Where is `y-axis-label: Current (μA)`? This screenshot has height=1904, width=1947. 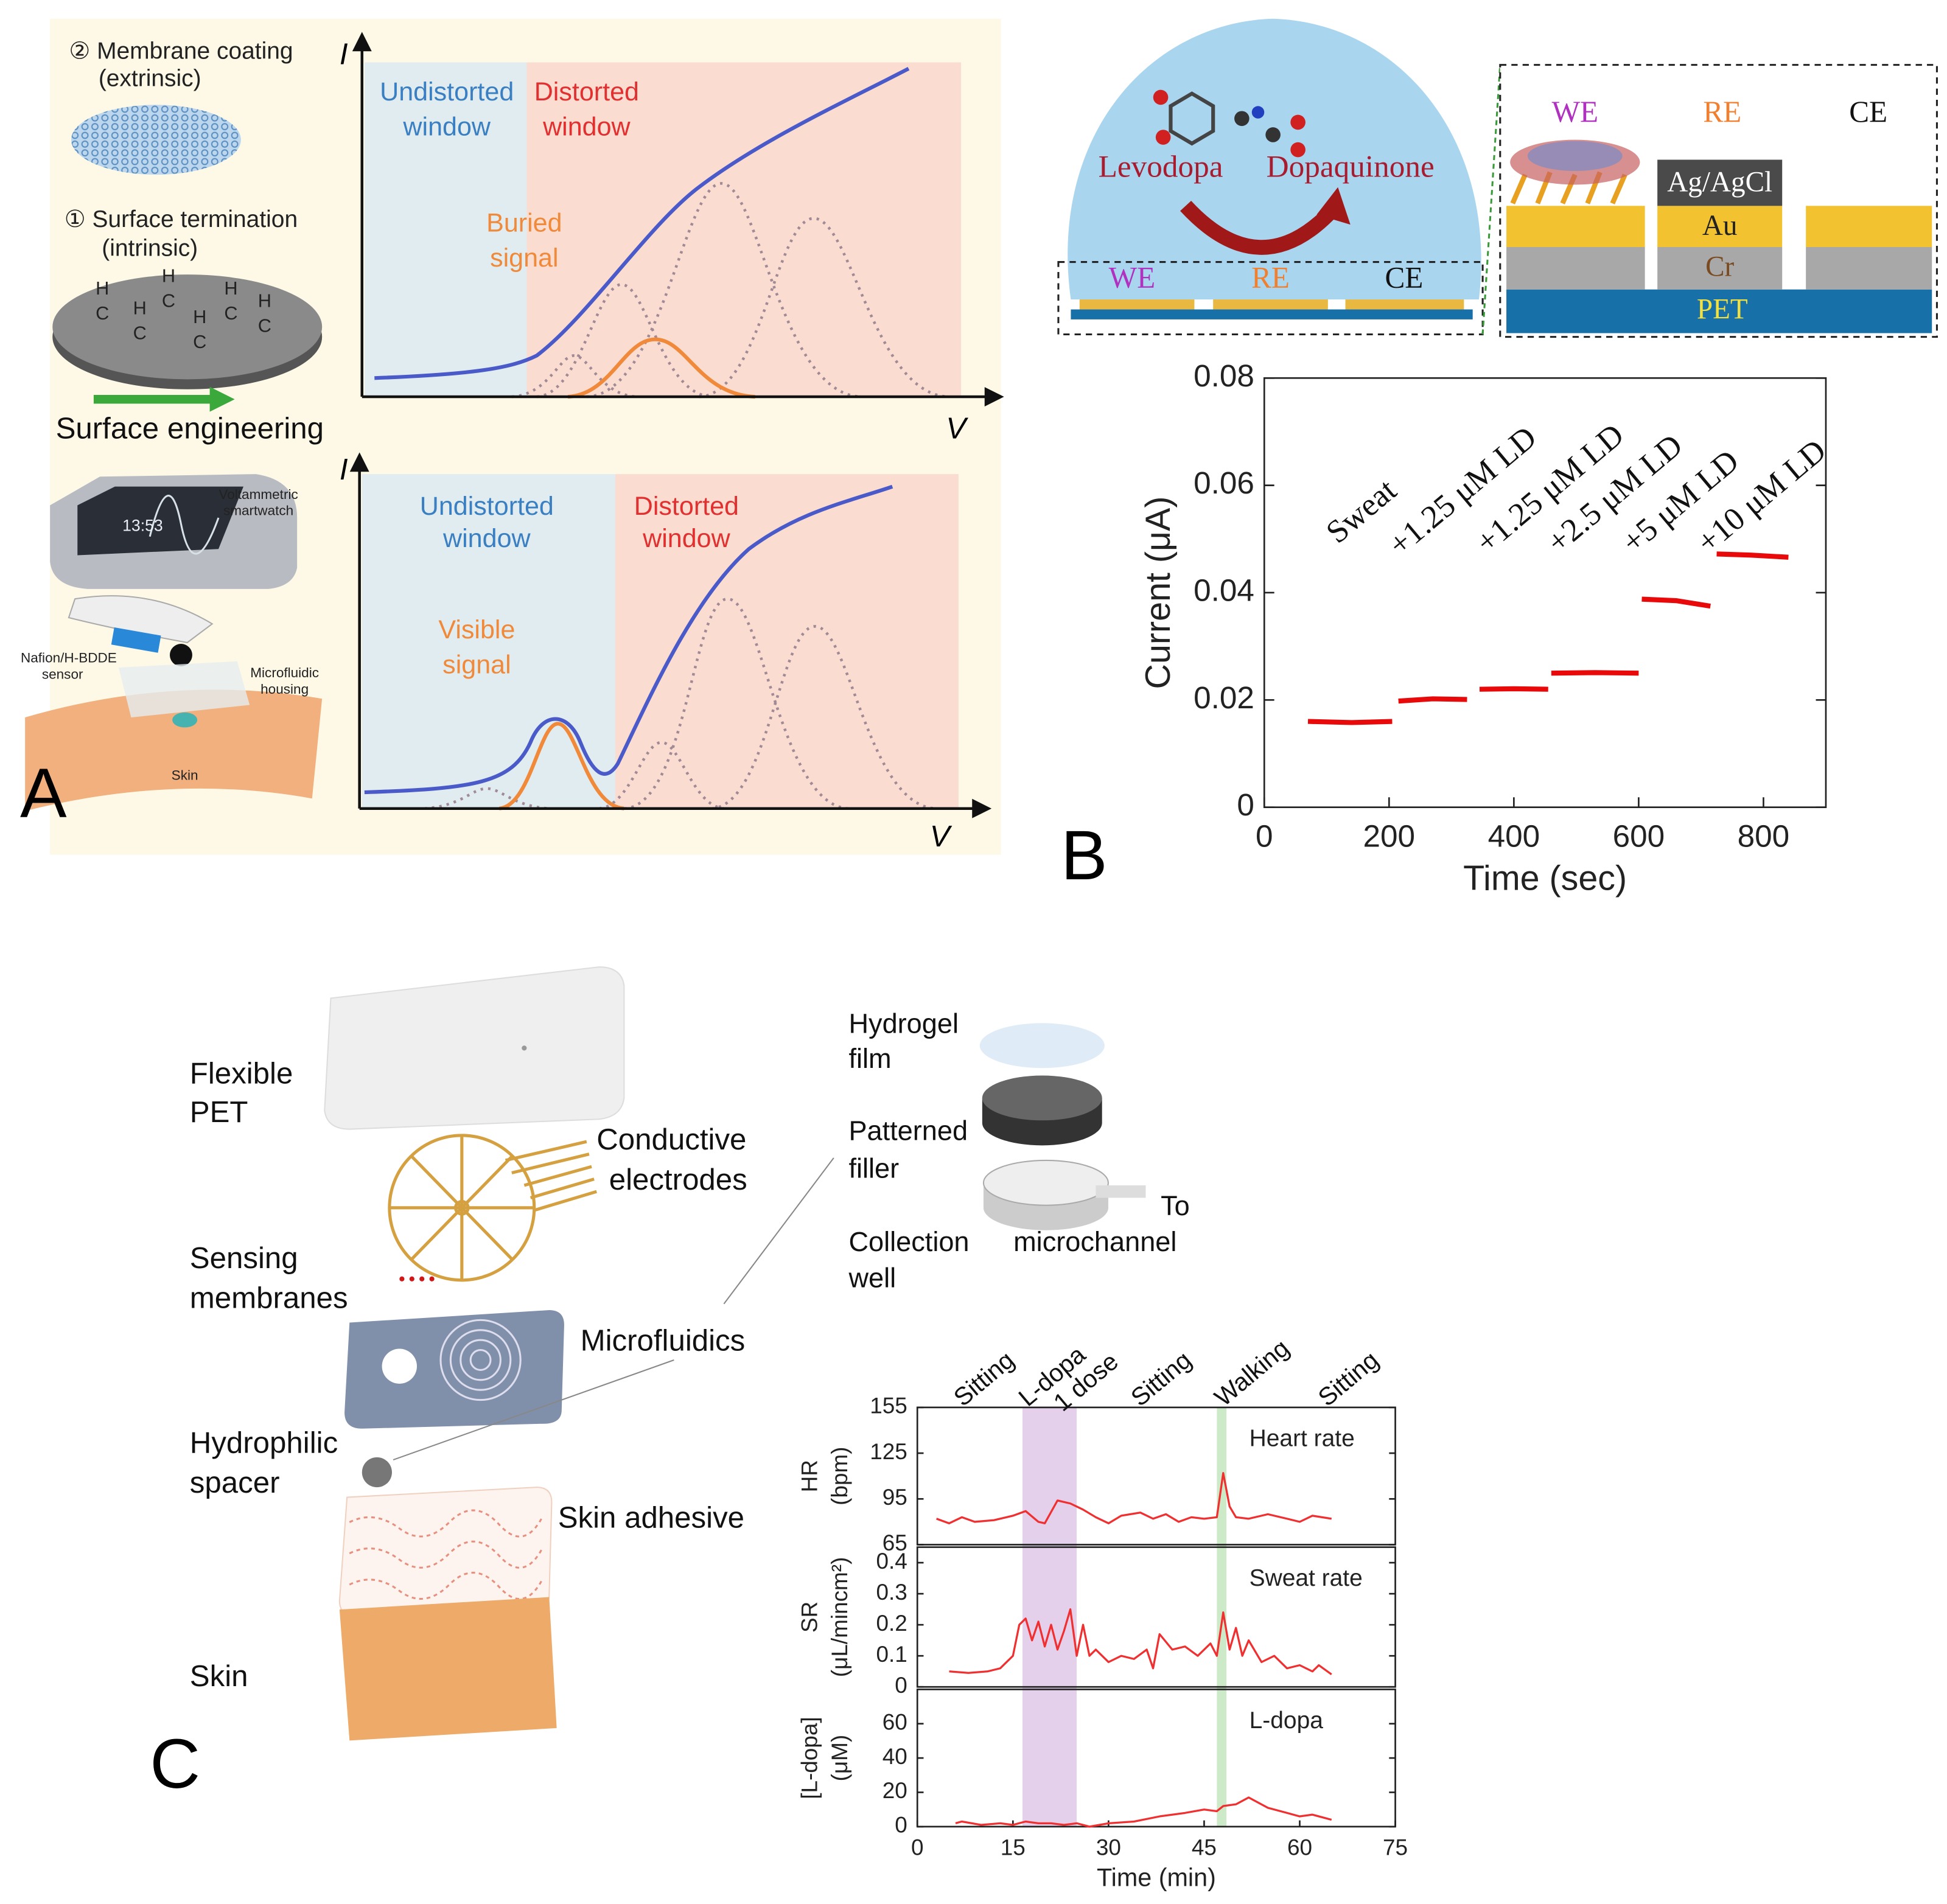
y-axis-label: Current (μA) is located at coordinates (1158, 592).